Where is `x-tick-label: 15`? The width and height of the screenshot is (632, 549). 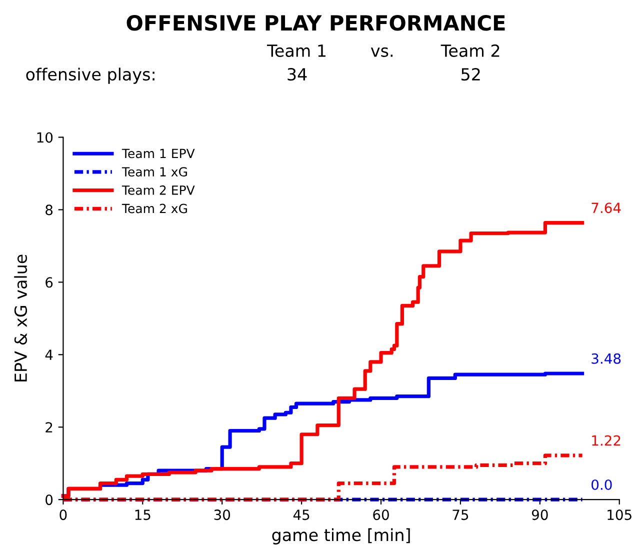
x-tick-label: 15 is located at coordinates (142, 515).